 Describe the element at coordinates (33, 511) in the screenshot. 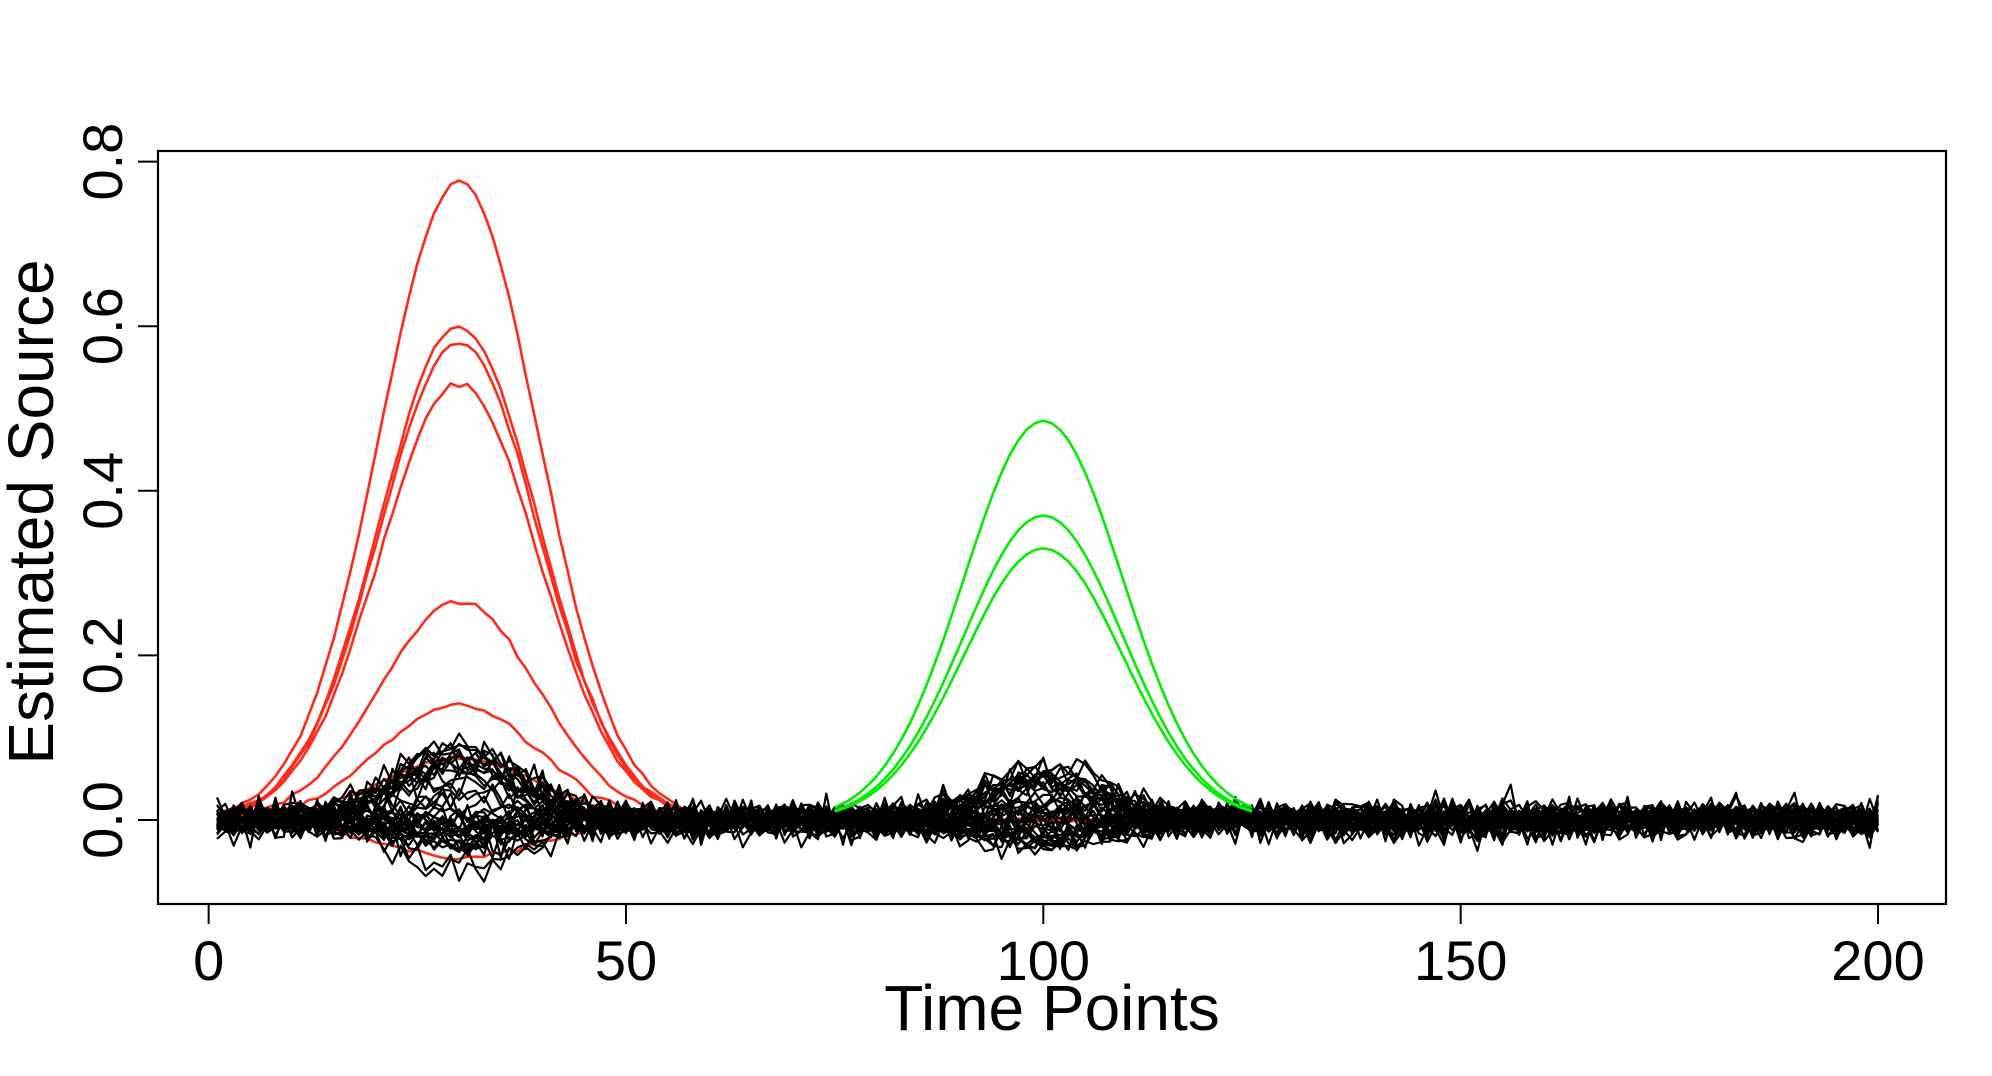

I see `y-axis-title: Estimated Source` at that location.